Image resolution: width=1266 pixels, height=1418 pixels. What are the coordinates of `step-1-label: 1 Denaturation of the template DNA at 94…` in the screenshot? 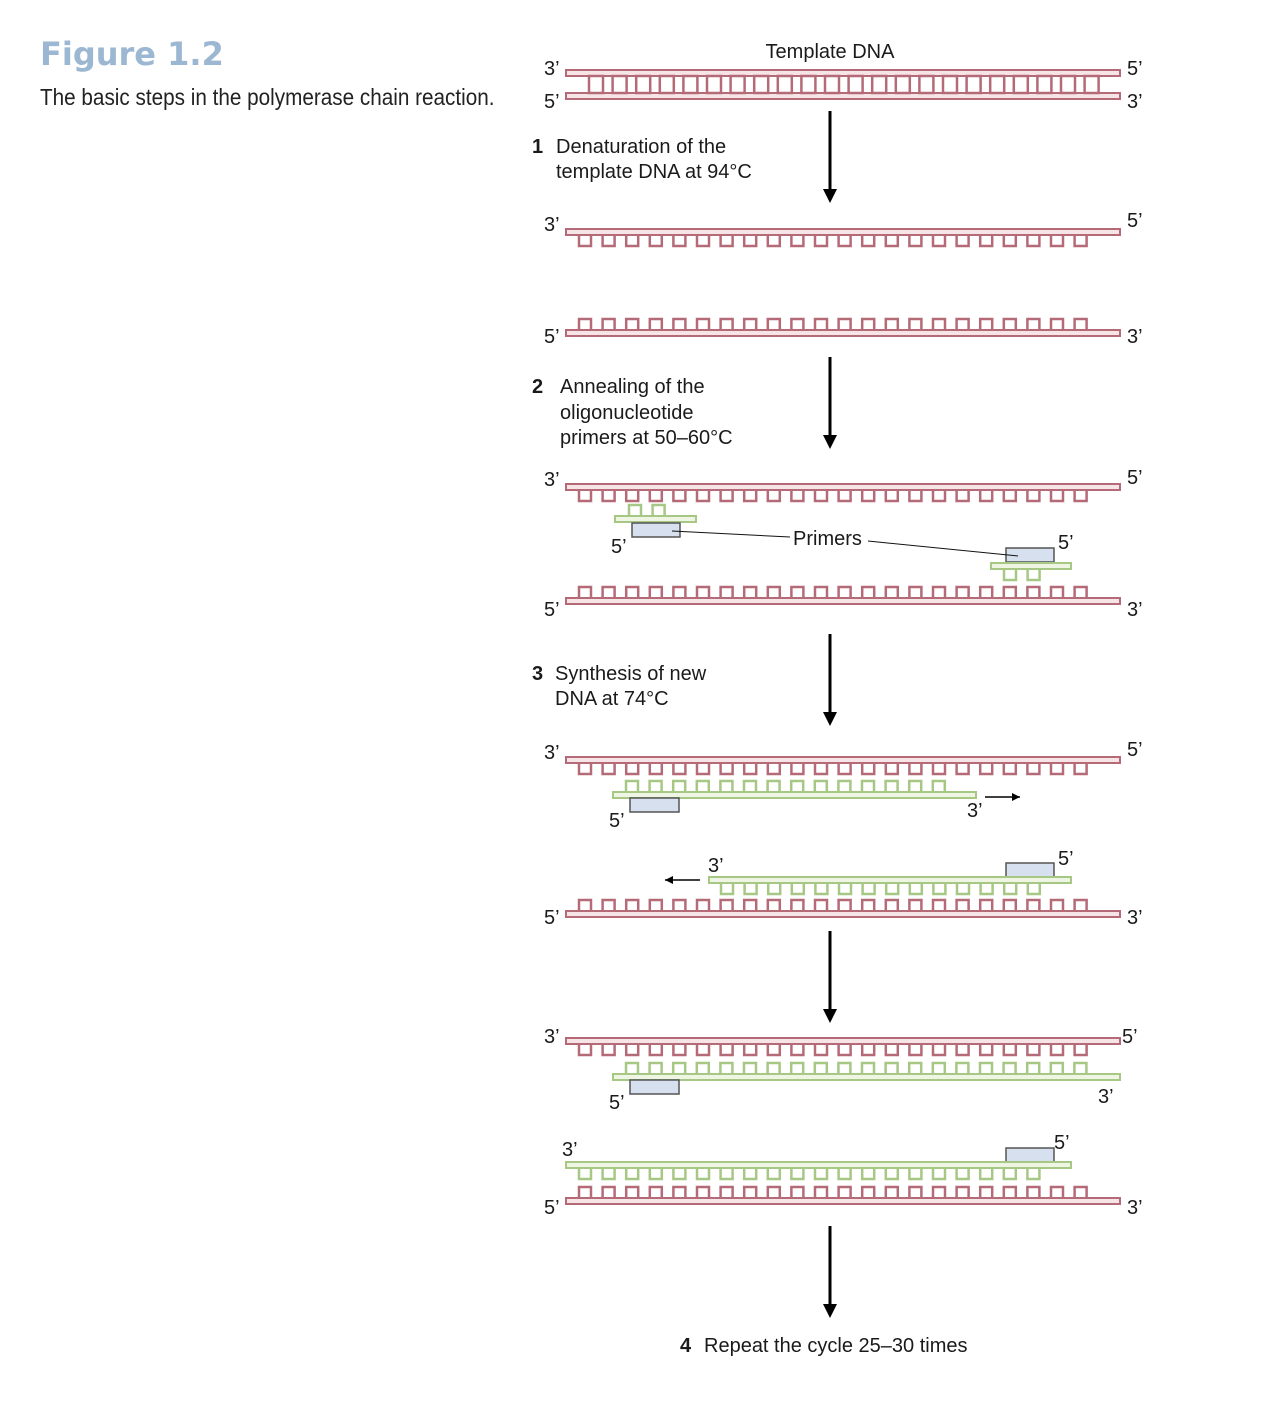 It's located at (642, 159).